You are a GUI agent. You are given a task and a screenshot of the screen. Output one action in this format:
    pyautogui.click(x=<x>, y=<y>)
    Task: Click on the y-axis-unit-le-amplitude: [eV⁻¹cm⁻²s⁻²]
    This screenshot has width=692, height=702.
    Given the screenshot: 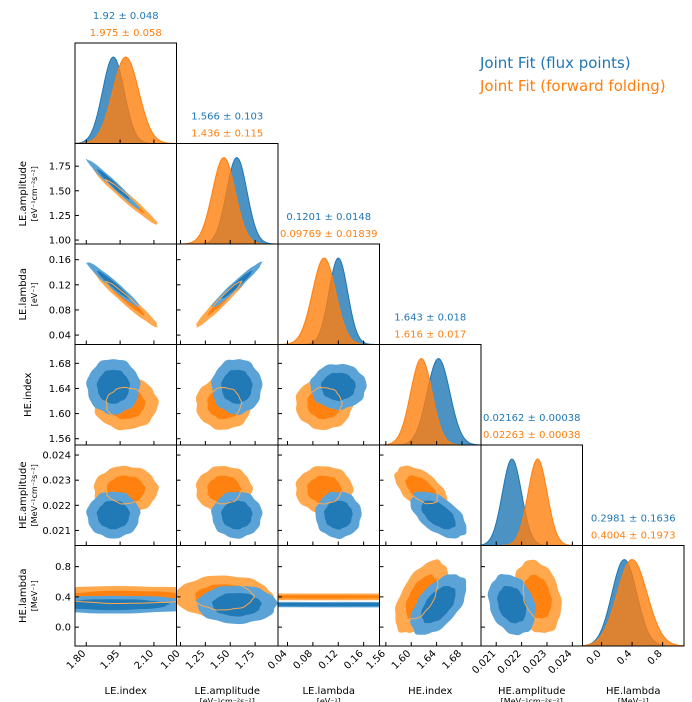 What is the action you would take?
    pyautogui.click(x=34, y=193)
    